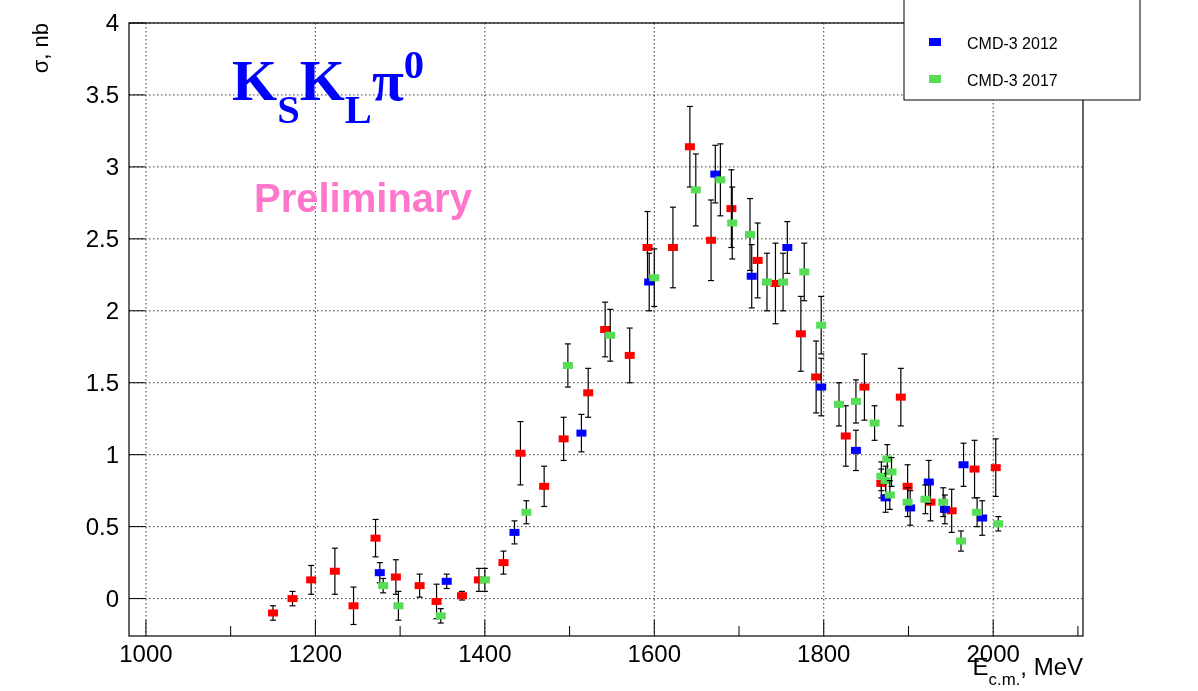 This screenshot has height=691, width=1198. I want to click on text: K$_{S}$K$_{L}$π$^{0}$, so click(328, 86).